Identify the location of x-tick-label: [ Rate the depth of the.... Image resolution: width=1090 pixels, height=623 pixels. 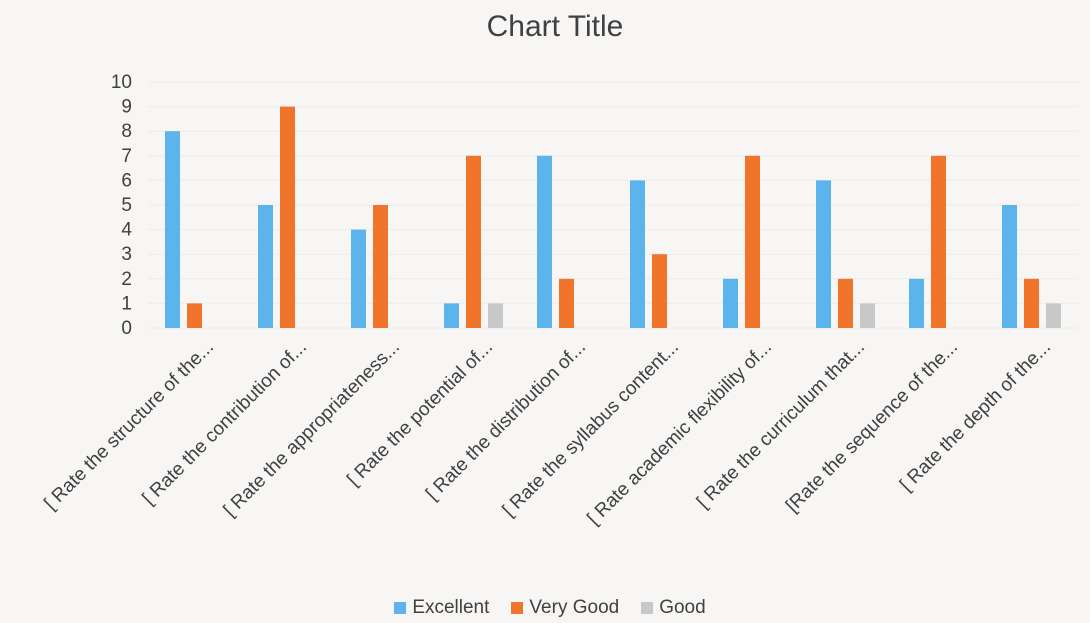
(975, 416).